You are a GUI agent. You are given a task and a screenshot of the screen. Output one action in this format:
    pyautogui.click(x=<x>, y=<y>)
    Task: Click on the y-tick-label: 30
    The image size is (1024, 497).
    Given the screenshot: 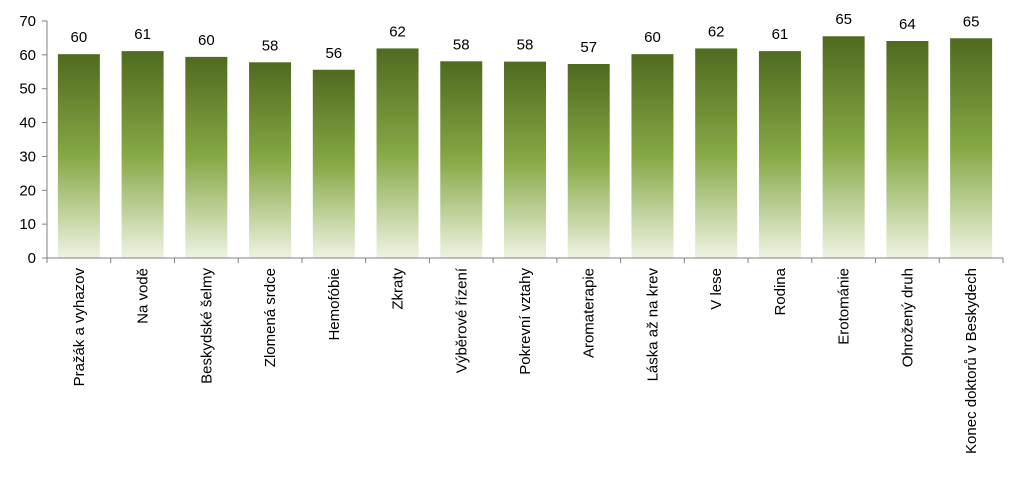 What is the action you would take?
    pyautogui.click(x=27, y=156)
    